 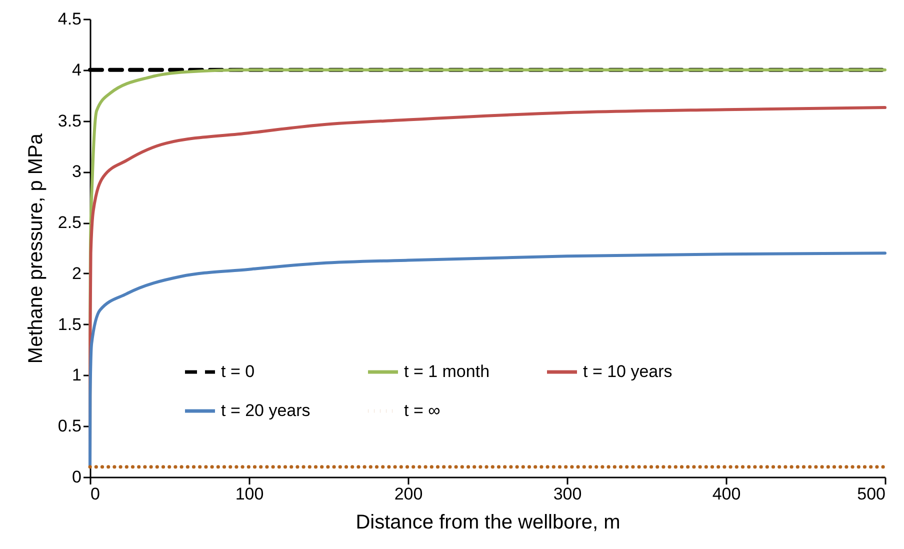 What do you see at coordinates (70, 120) in the screenshot?
I see `y-tick-label: 3.5` at bounding box center [70, 120].